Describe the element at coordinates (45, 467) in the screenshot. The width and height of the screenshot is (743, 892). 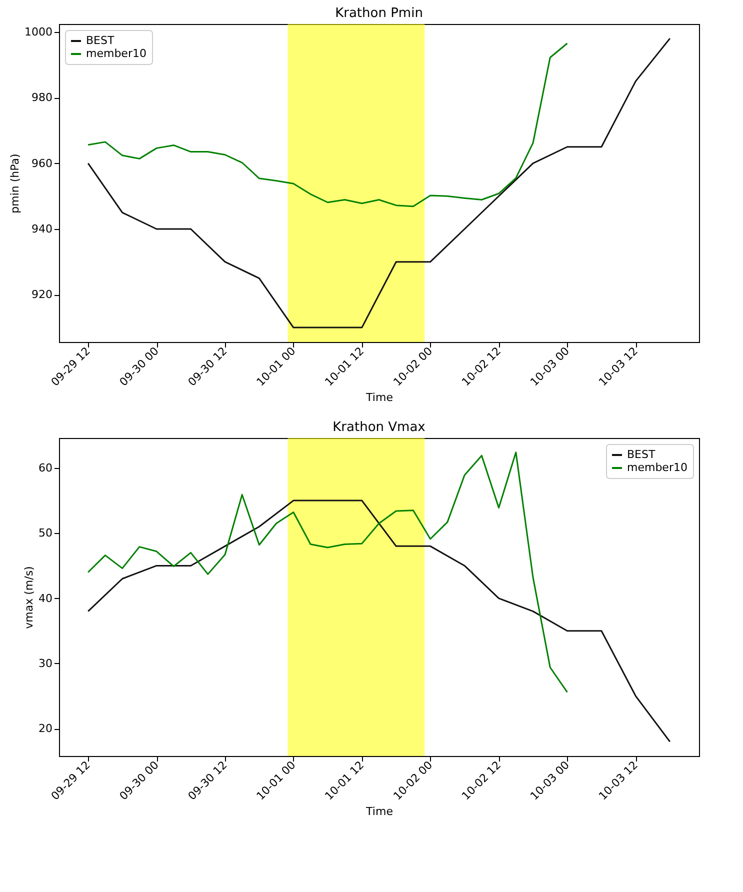
I see `y-tick-label: 60` at that location.